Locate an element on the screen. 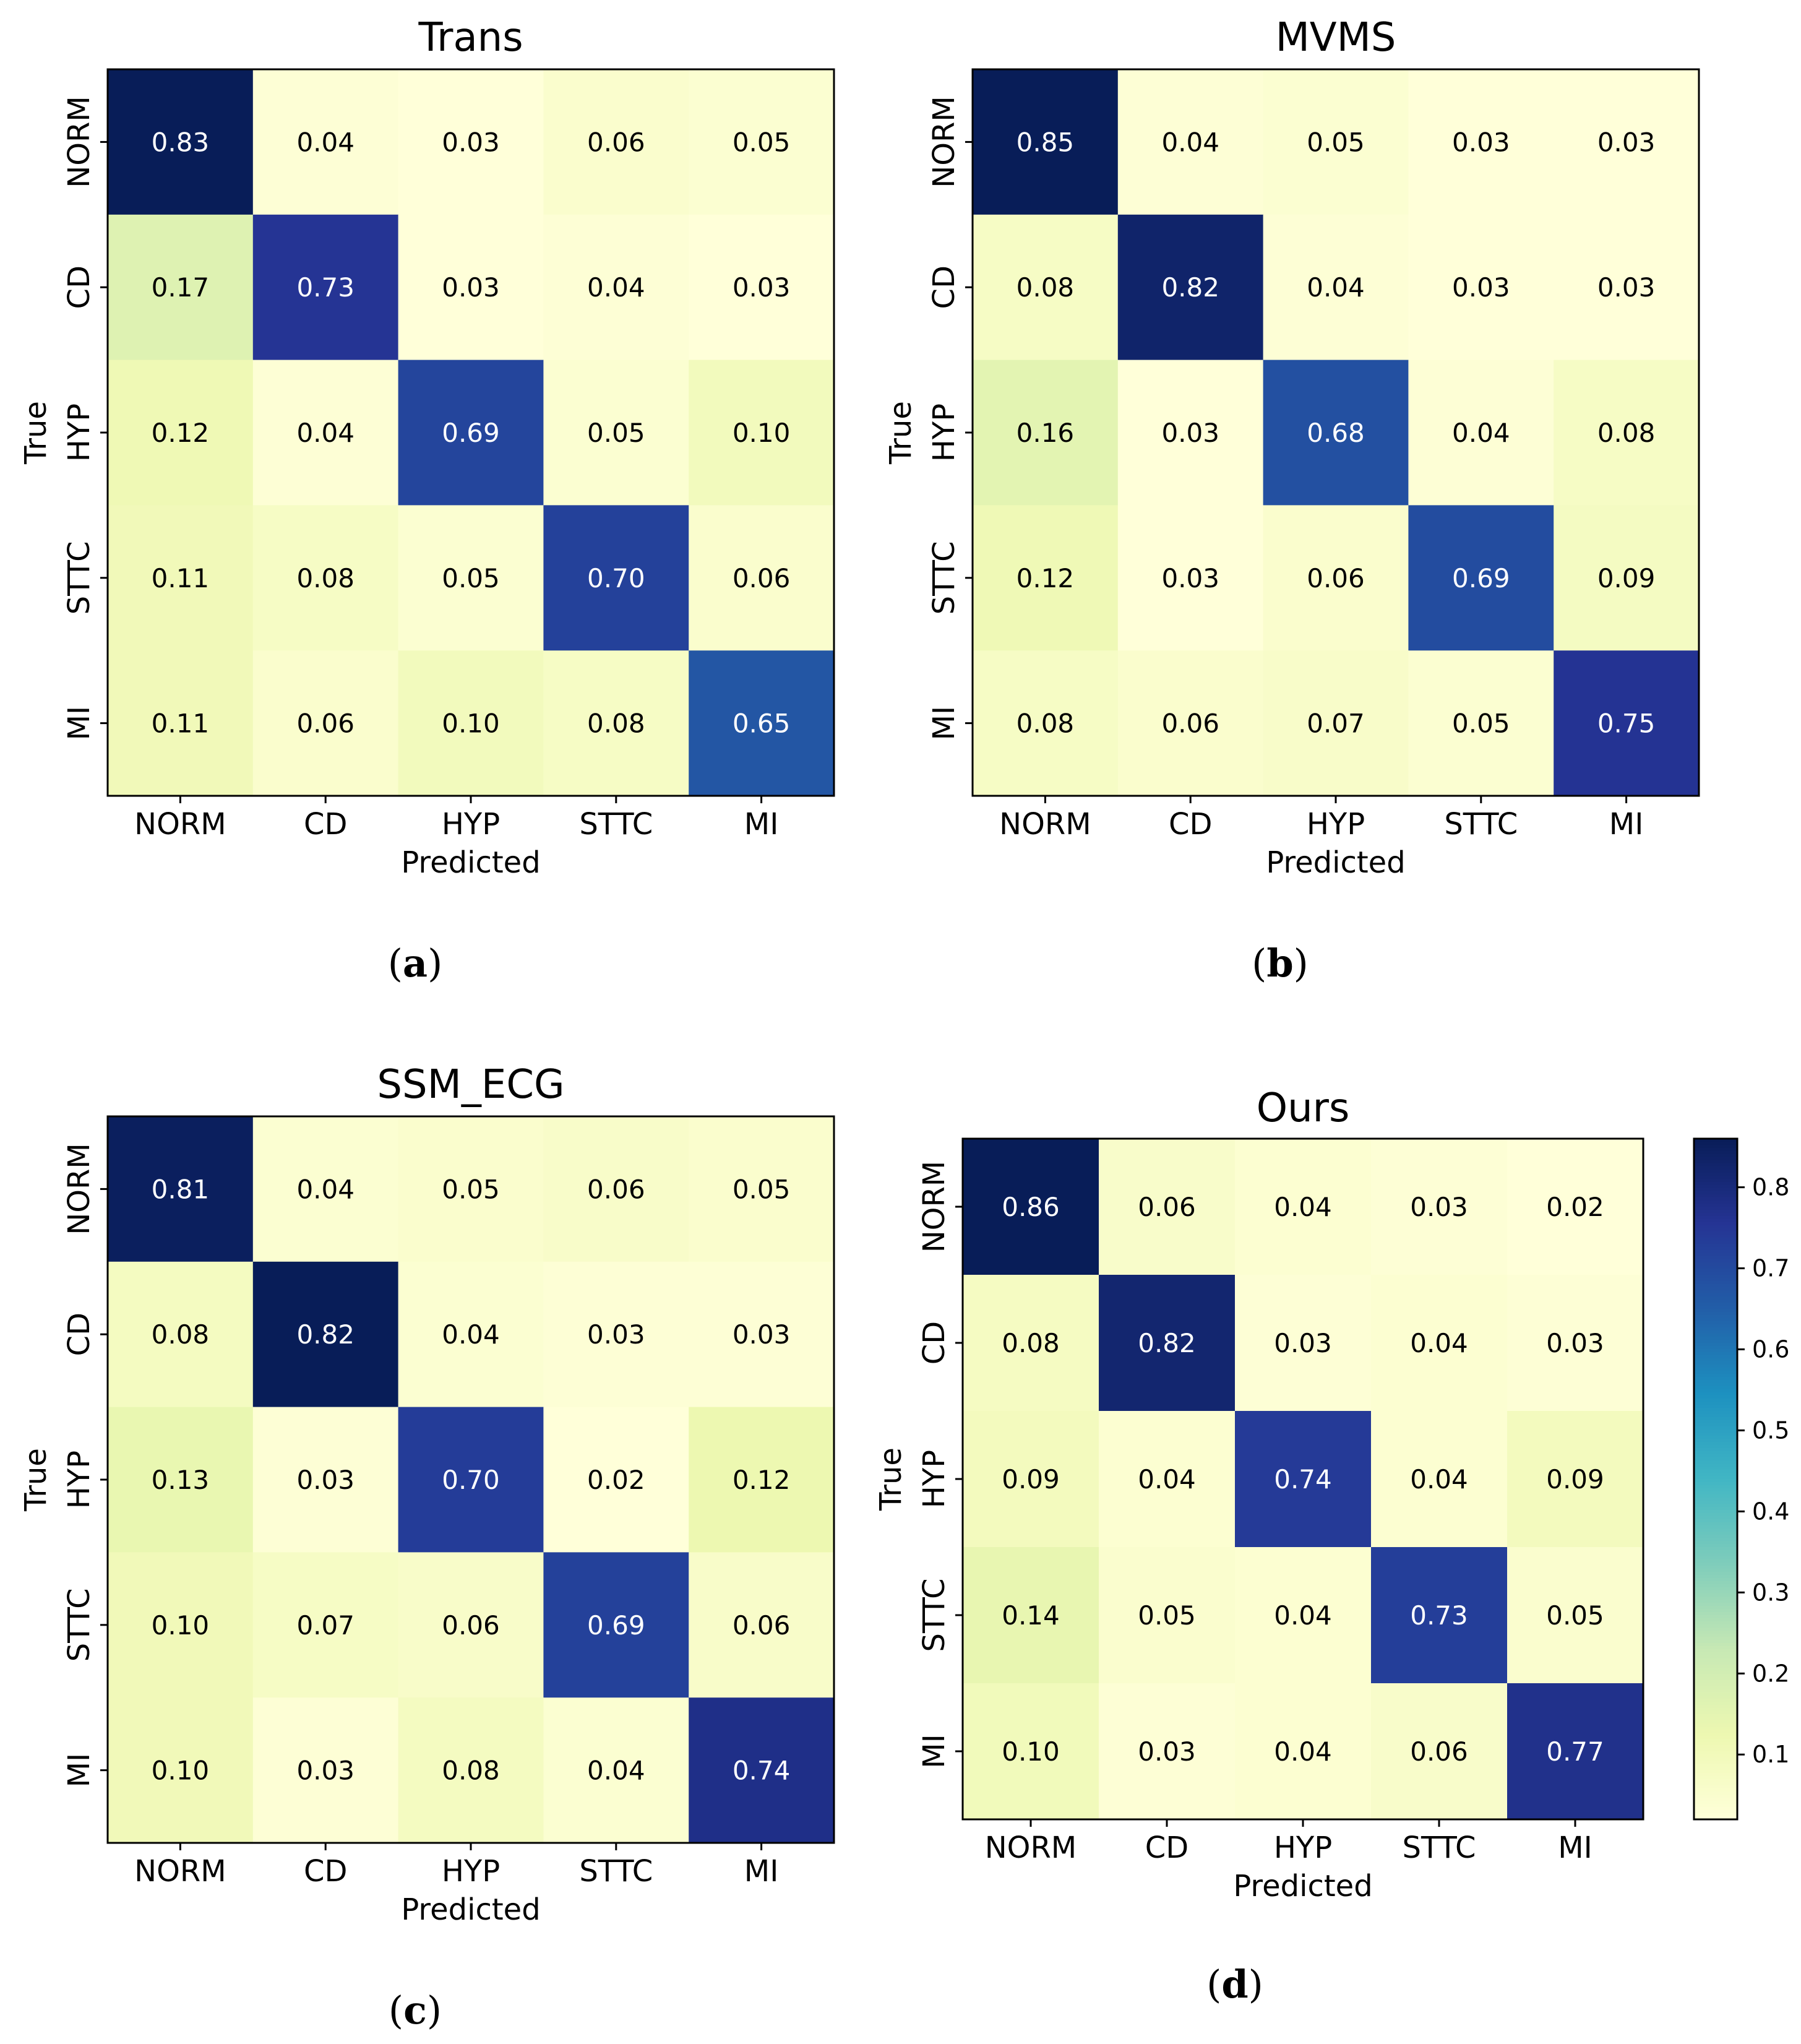 The image size is (1801, 2044). cell-value: 0.09 is located at coordinates (1626, 578).